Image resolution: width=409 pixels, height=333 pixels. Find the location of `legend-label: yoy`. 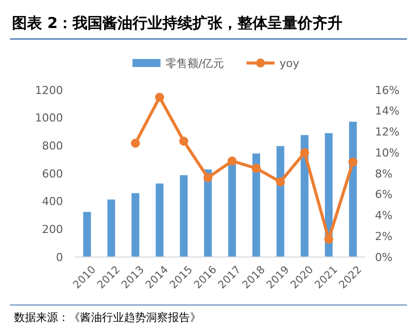

legend-label: yoy is located at coordinates (290, 63).